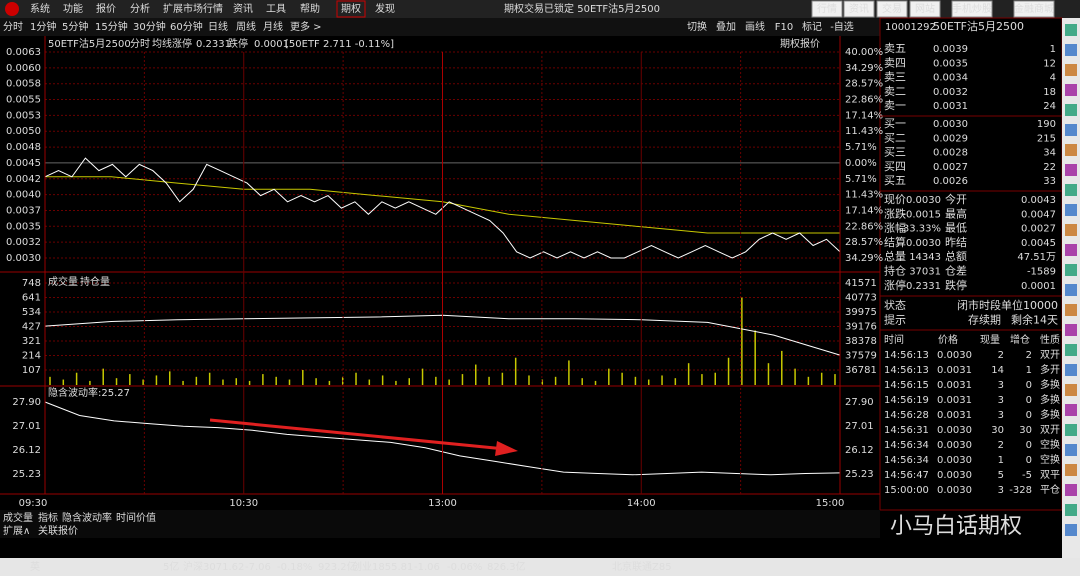  I want to click on tool-button: 标记, so click(812, 27).